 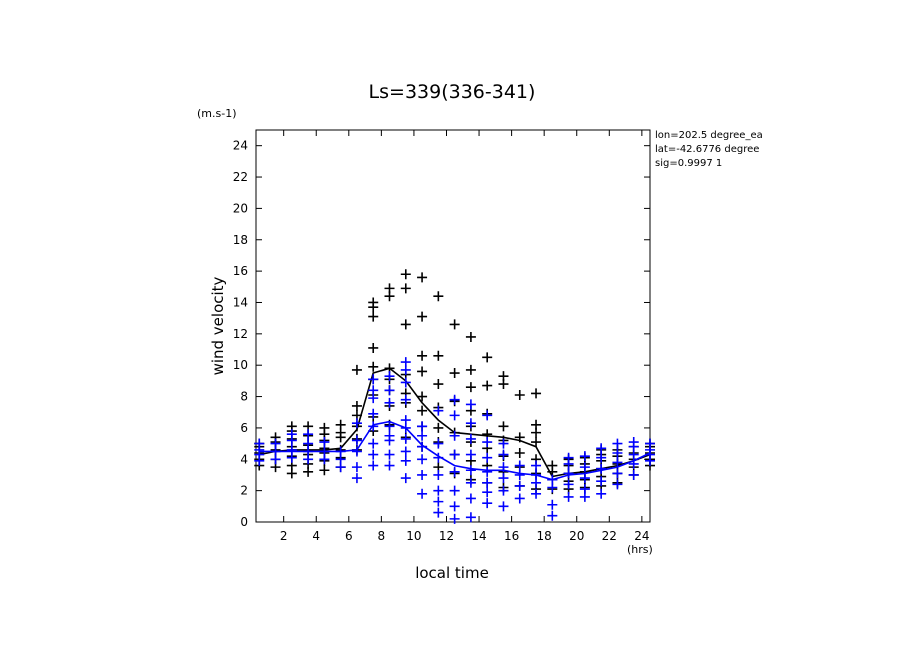 What do you see at coordinates (478, 536) in the screenshot?
I see `x-tick-label: 14` at bounding box center [478, 536].